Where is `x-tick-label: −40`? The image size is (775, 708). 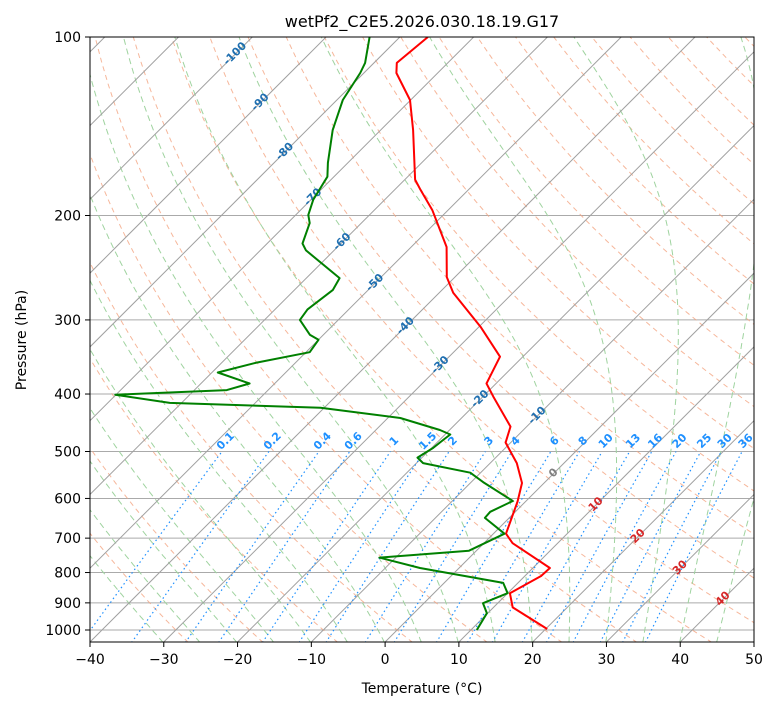
x-tick-label: −40 is located at coordinates (90, 660).